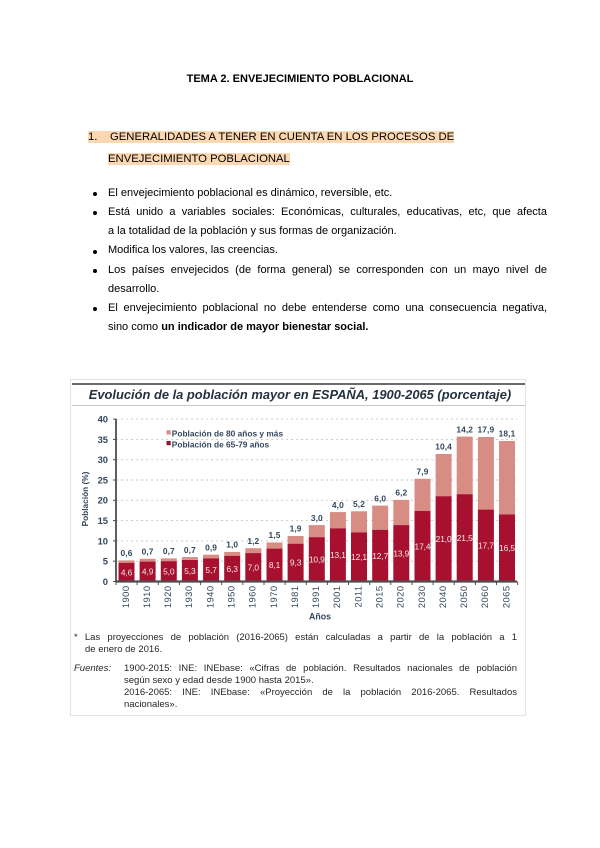 The height and width of the screenshot is (848, 600). What do you see at coordinates (253, 541) in the screenshot?
I see `svg-text: 1,2` at bounding box center [253, 541].